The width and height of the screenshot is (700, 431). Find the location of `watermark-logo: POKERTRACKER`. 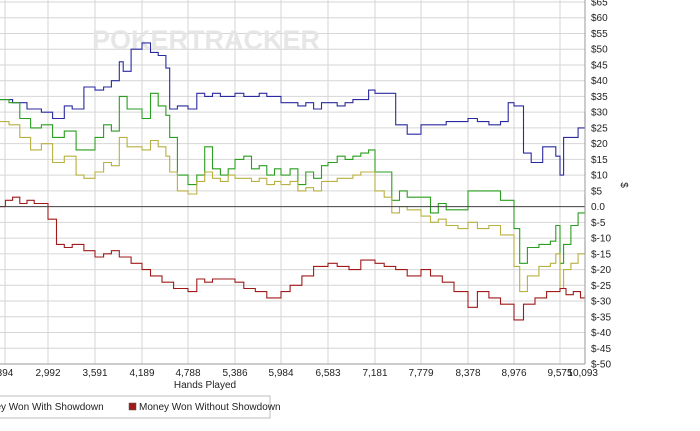

watermark-logo: POKERTRACKER is located at coordinates (206, 40).